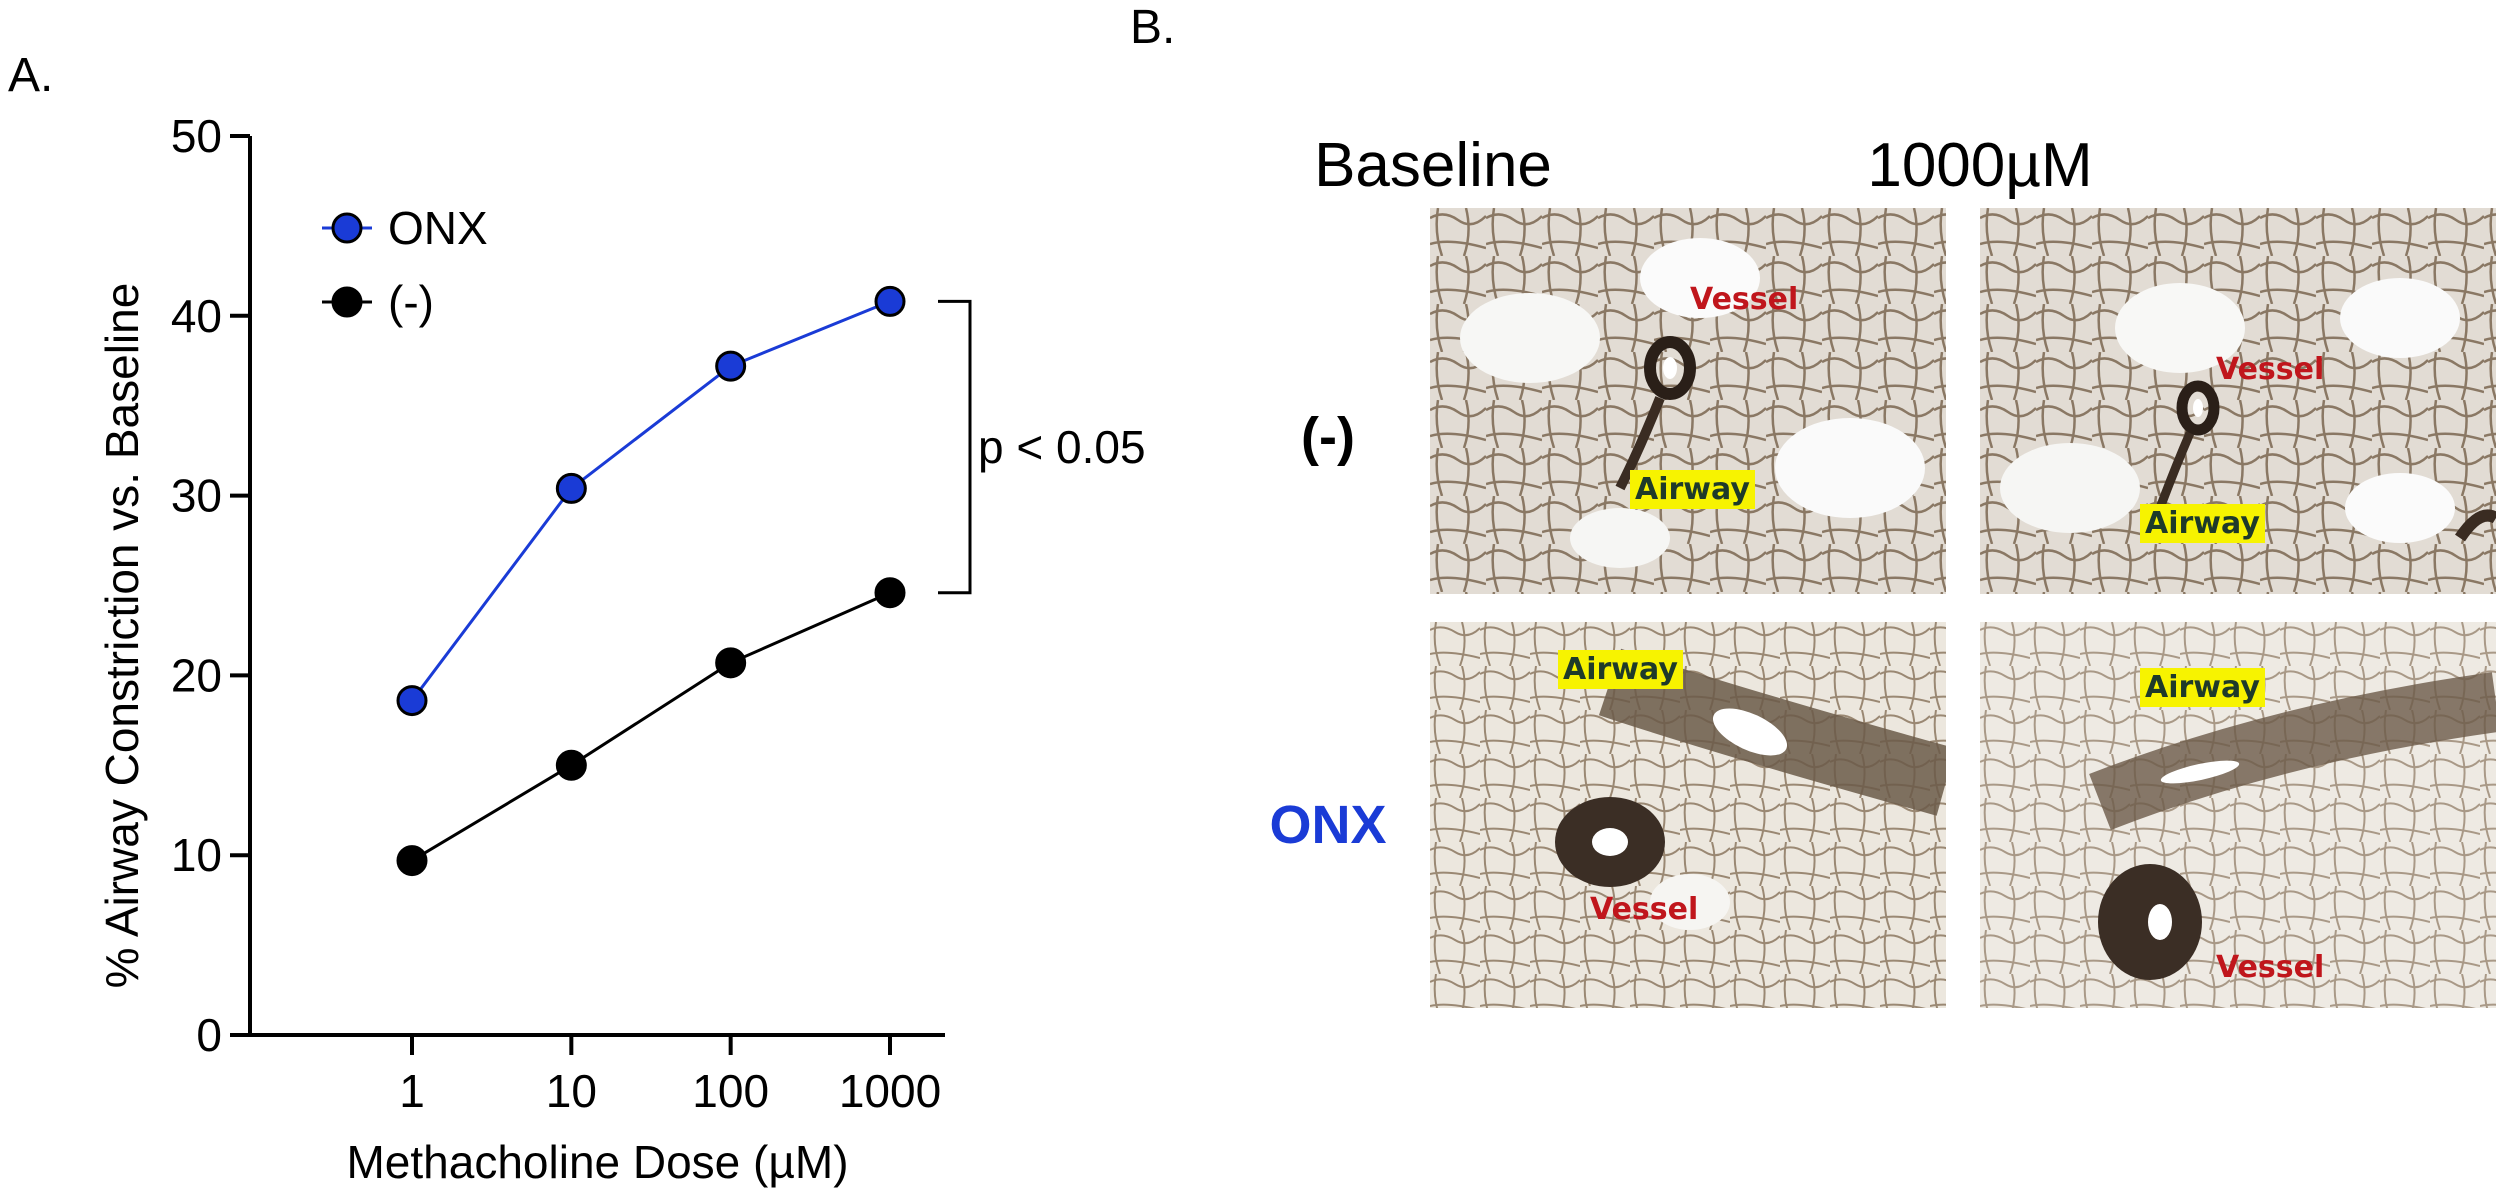 The image size is (2500, 1188). I want to click on micrograph-onx-1000um: Airway Vessel, so click(2238, 815).